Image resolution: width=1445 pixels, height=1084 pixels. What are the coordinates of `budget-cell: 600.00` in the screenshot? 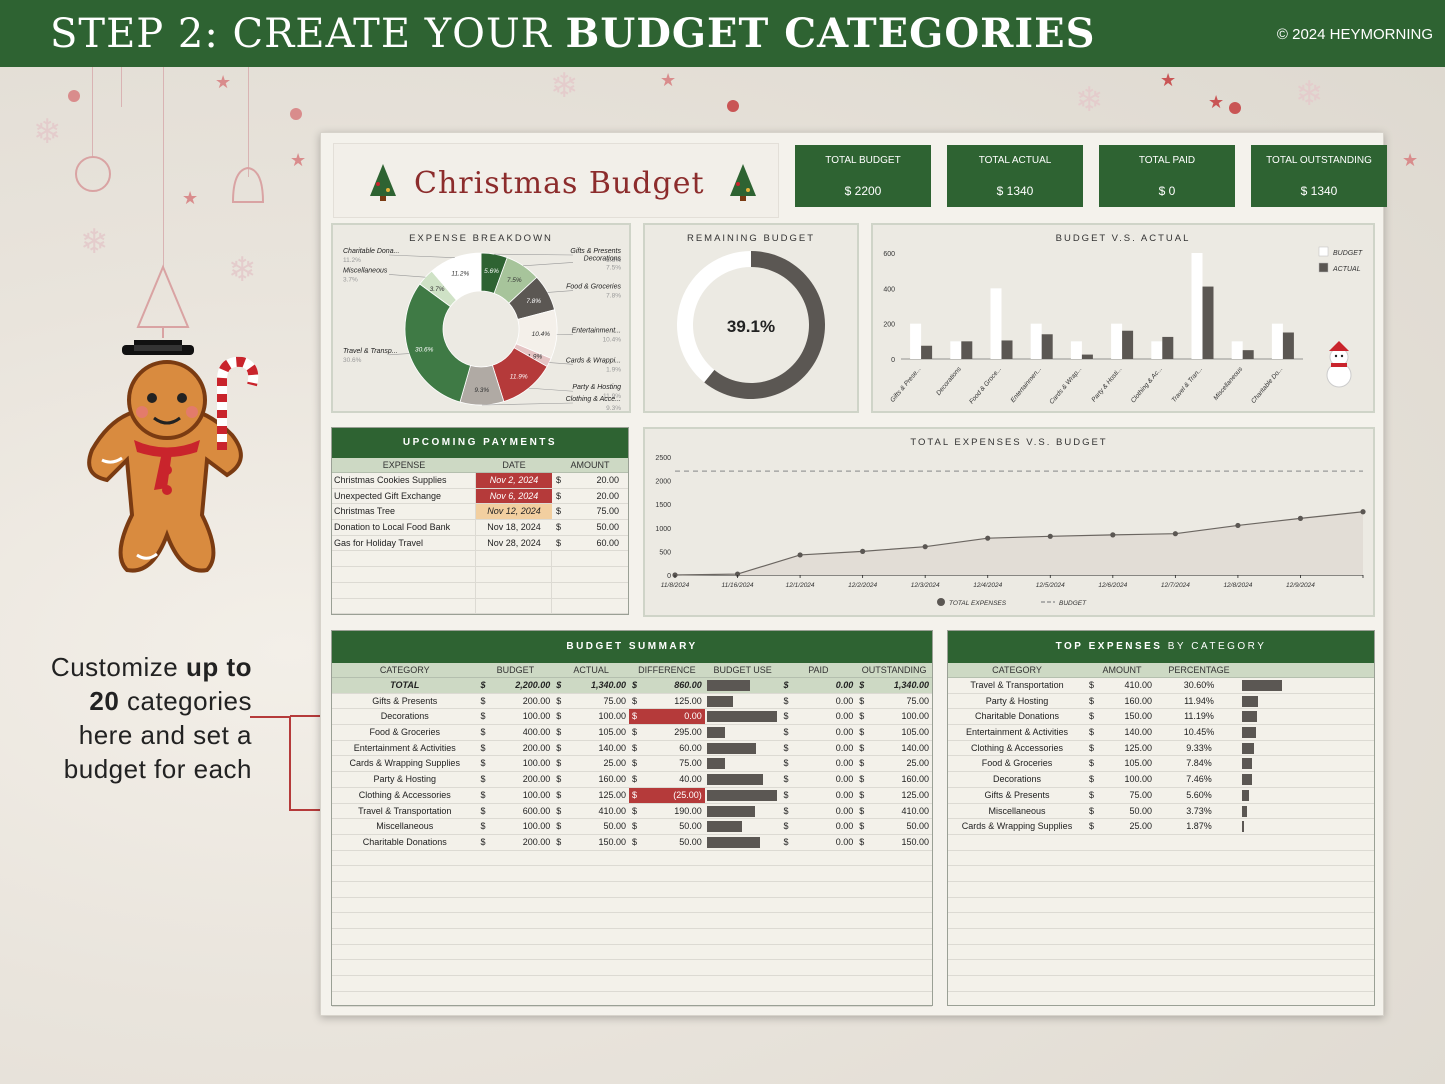 It's located at (536, 810).